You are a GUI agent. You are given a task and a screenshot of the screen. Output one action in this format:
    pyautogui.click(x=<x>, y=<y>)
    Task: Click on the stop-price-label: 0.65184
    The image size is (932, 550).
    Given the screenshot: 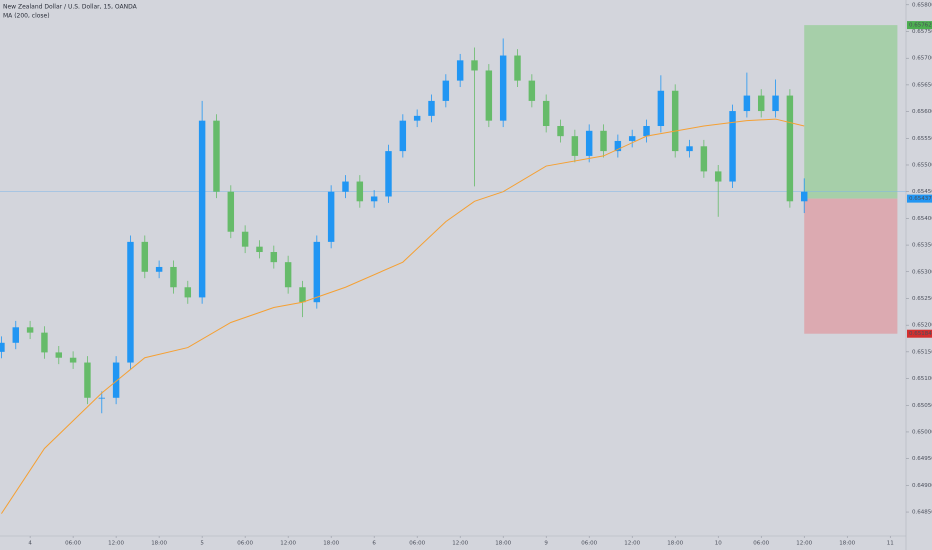 What is the action you would take?
    pyautogui.click(x=920, y=334)
    